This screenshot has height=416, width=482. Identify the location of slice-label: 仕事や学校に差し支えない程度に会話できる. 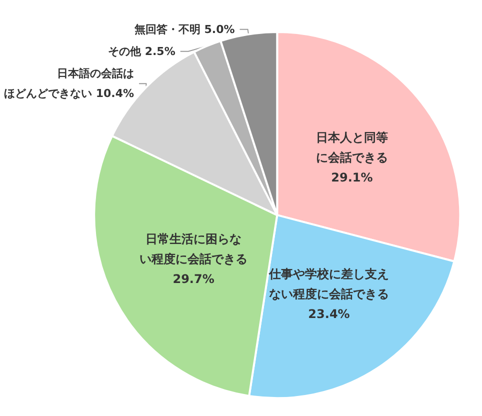
(328, 284).